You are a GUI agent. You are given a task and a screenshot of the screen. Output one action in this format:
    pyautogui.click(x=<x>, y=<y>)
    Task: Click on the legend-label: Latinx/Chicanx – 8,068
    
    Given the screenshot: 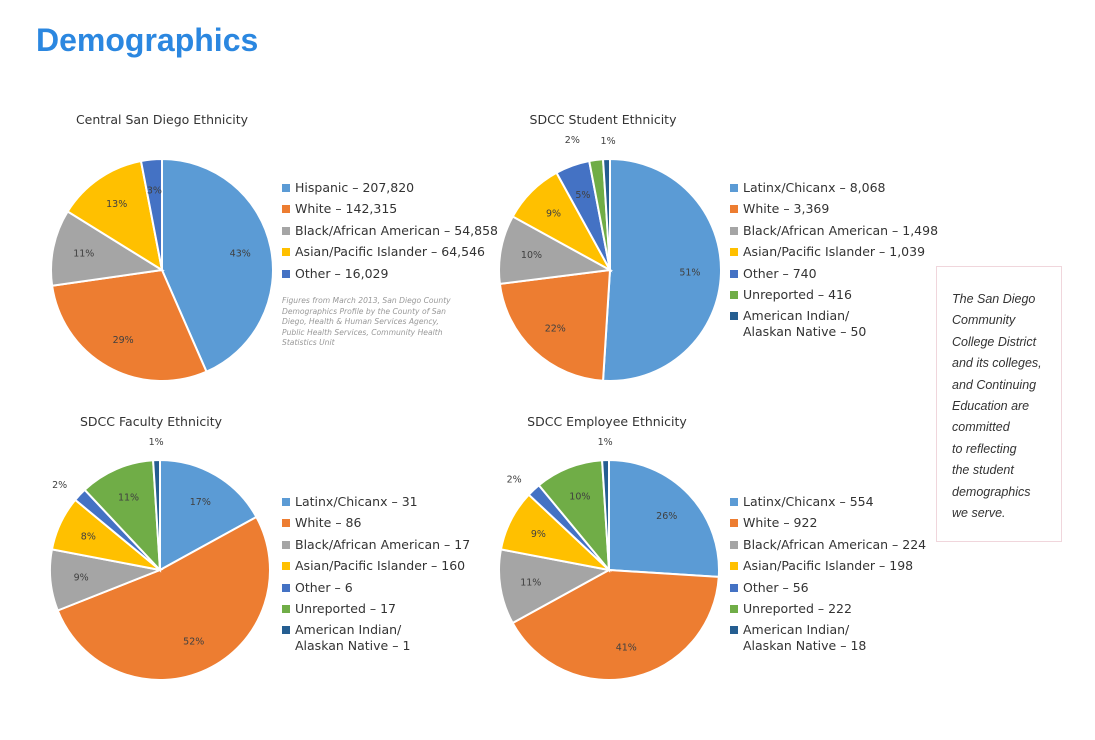 What is the action you would take?
    pyautogui.click(x=814, y=187)
    